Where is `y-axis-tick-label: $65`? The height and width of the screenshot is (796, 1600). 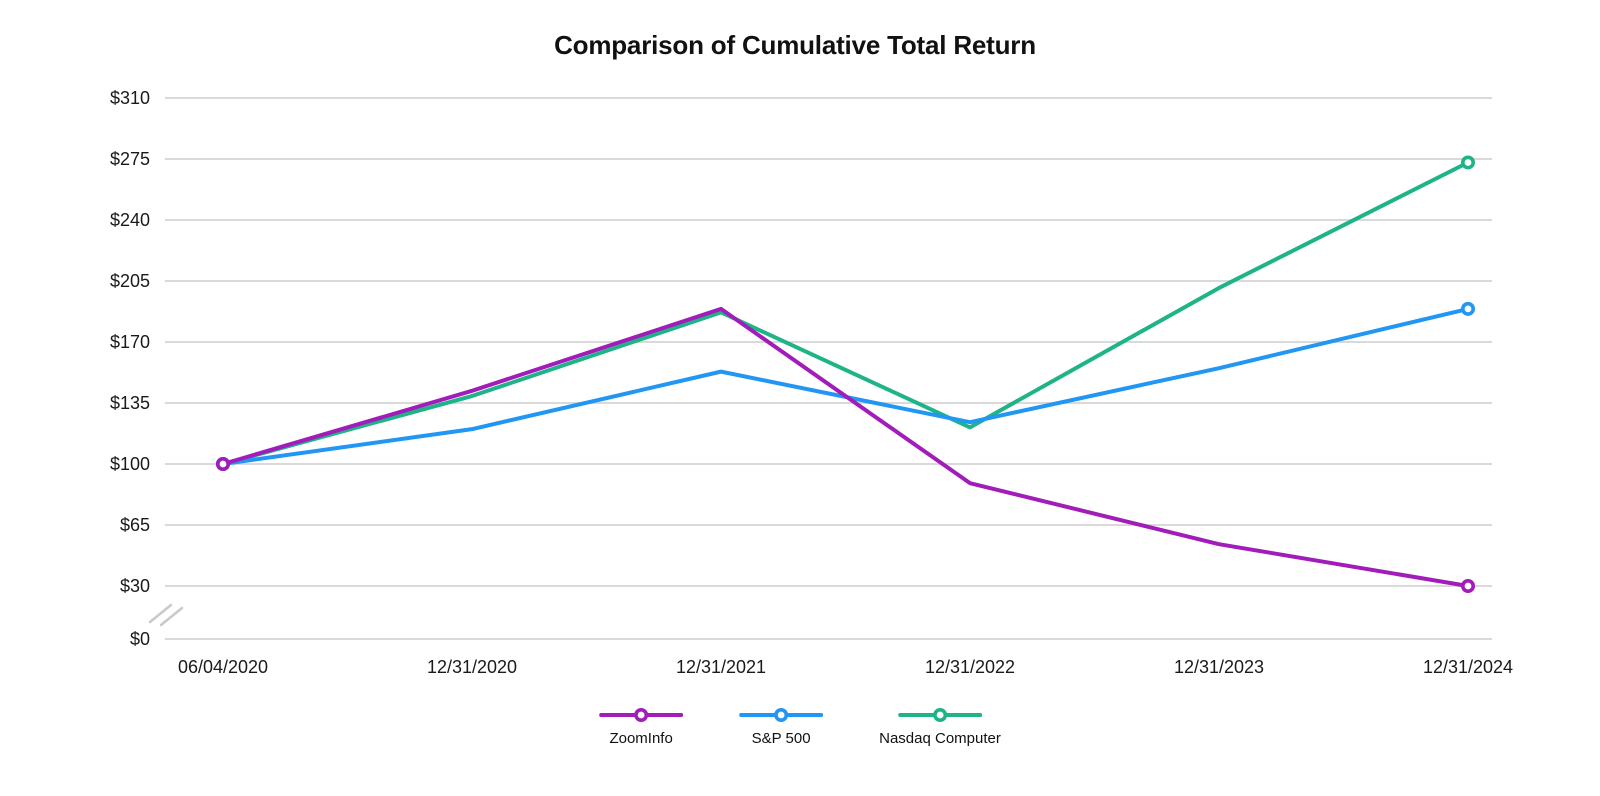
y-axis-tick-label: $65 is located at coordinates (134, 525).